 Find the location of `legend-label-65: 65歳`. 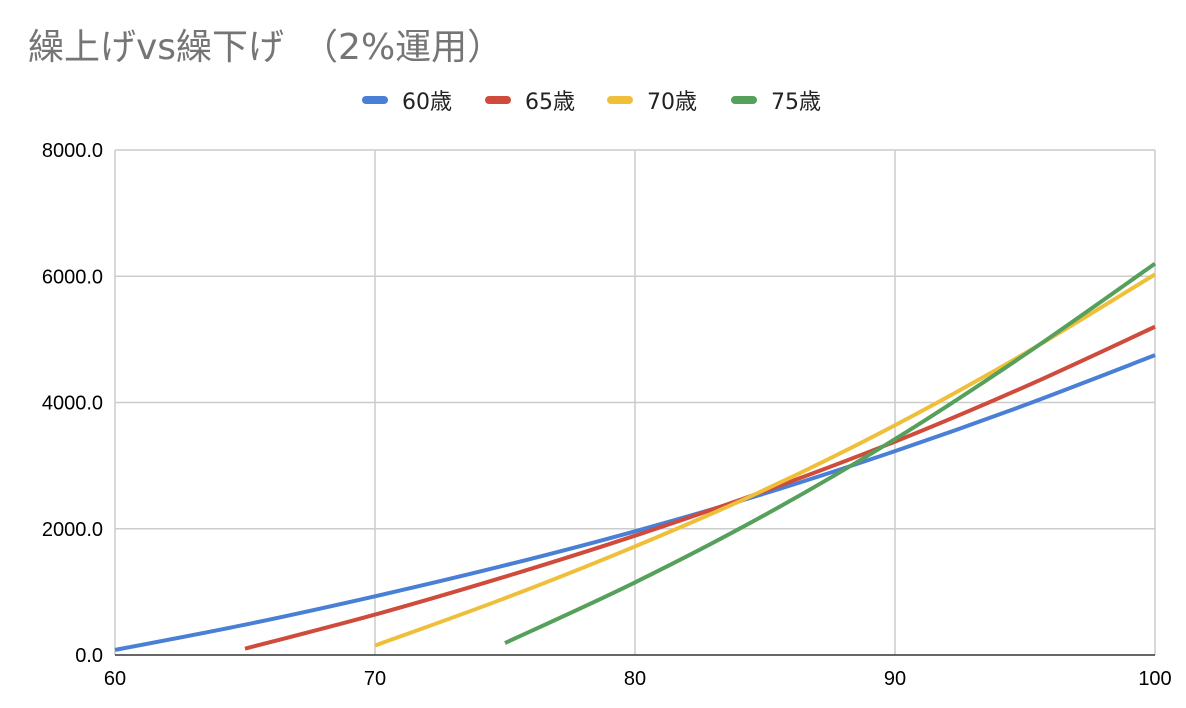

legend-label-65: 65歳 is located at coordinates (550, 102).